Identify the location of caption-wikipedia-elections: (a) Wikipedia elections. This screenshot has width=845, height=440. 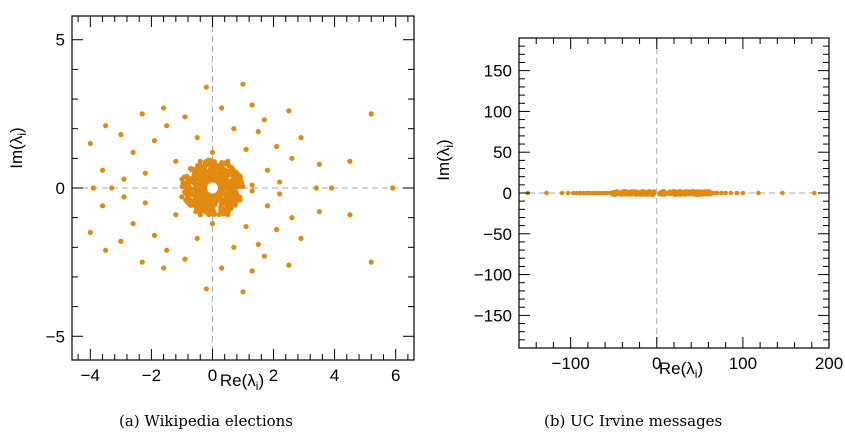
(206, 421).